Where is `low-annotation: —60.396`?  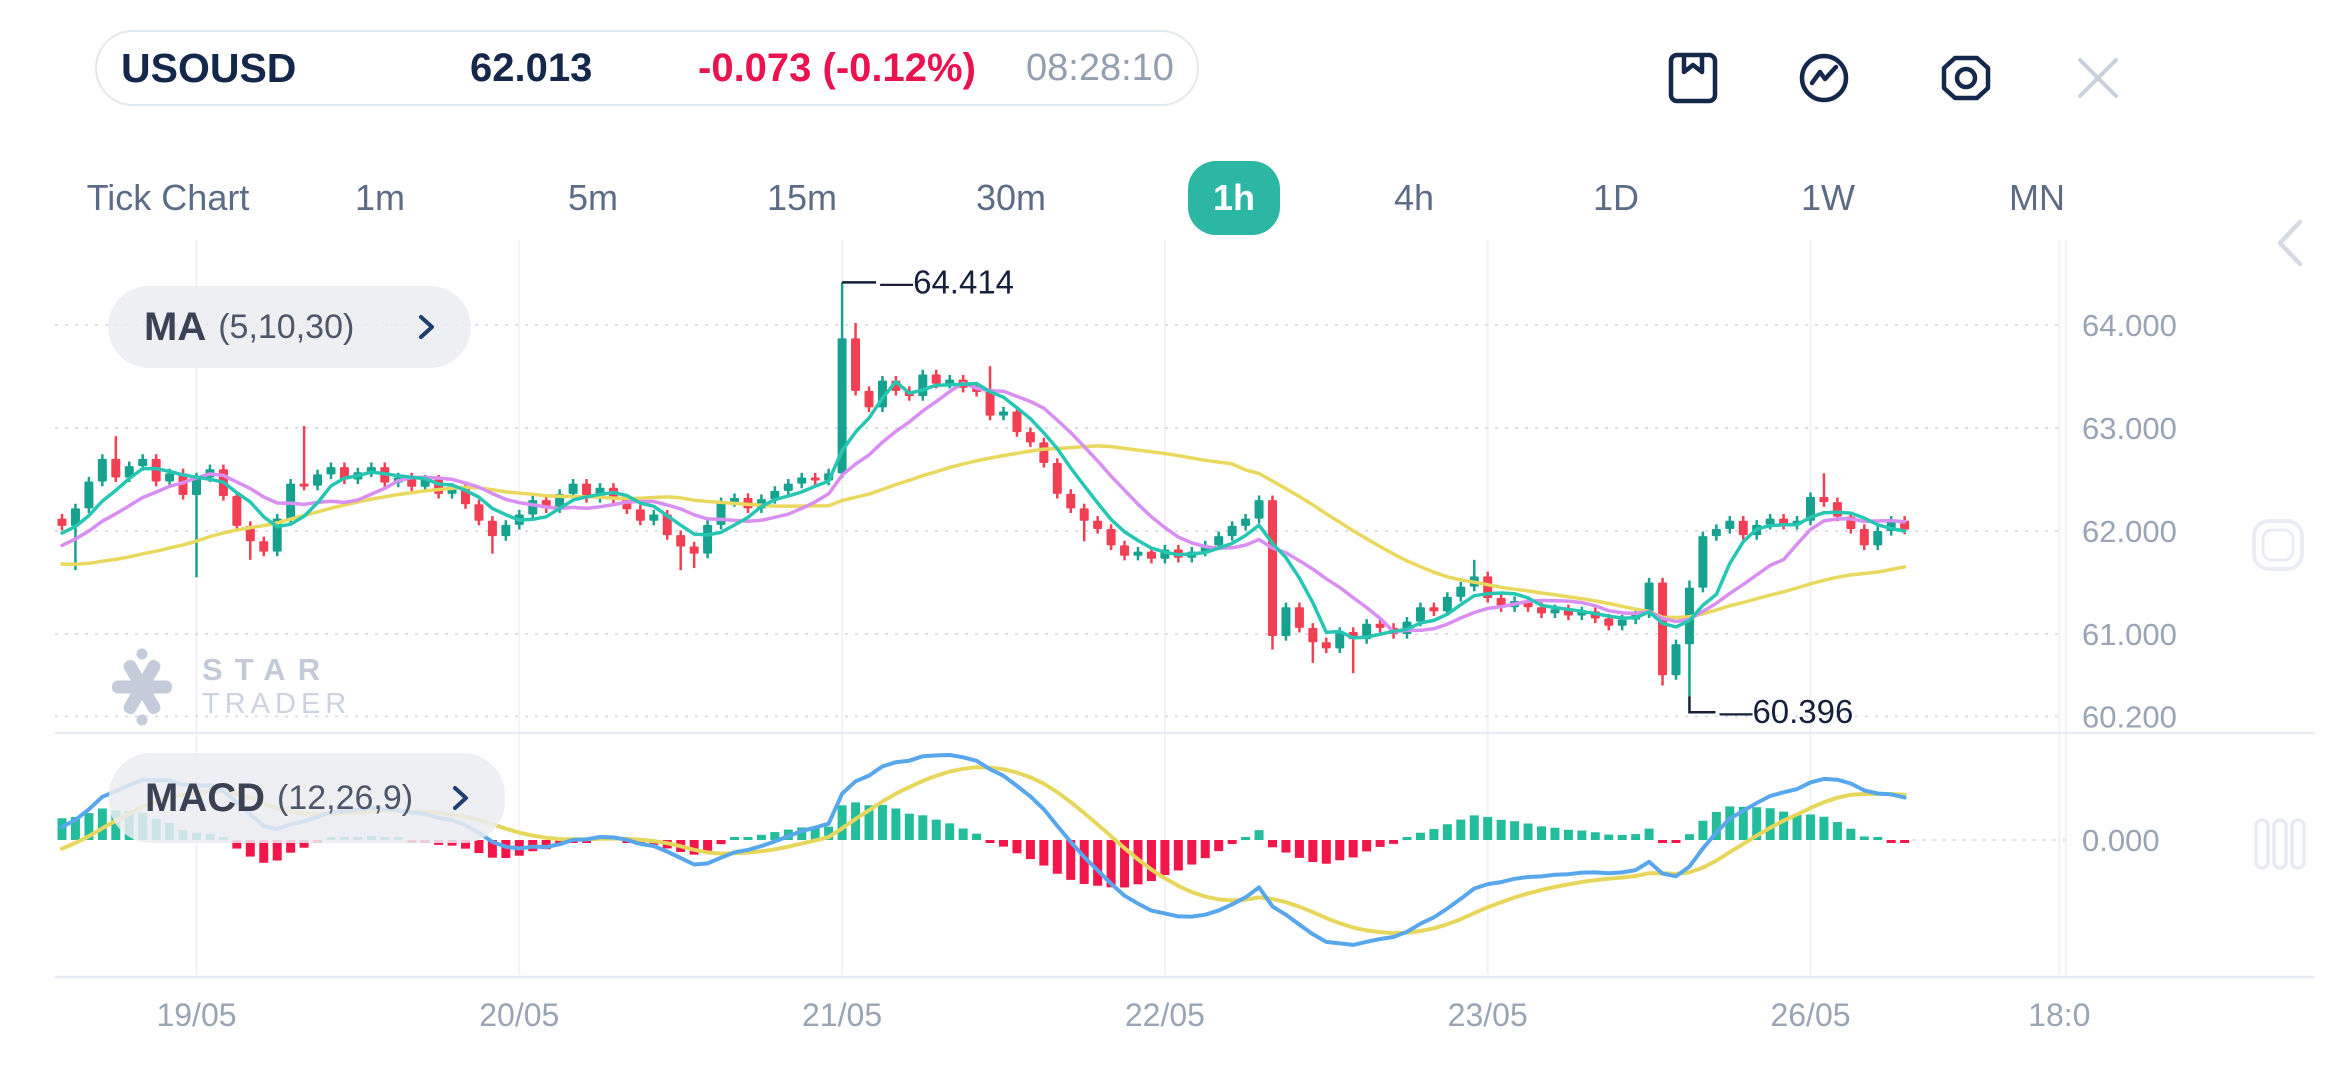 low-annotation: —60.396 is located at coordinates (1786, 711).